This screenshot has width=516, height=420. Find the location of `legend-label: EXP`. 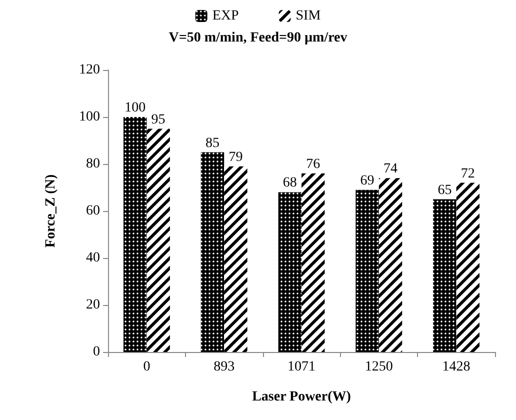

legend-label: EXP is located at coordinates (225, 16).